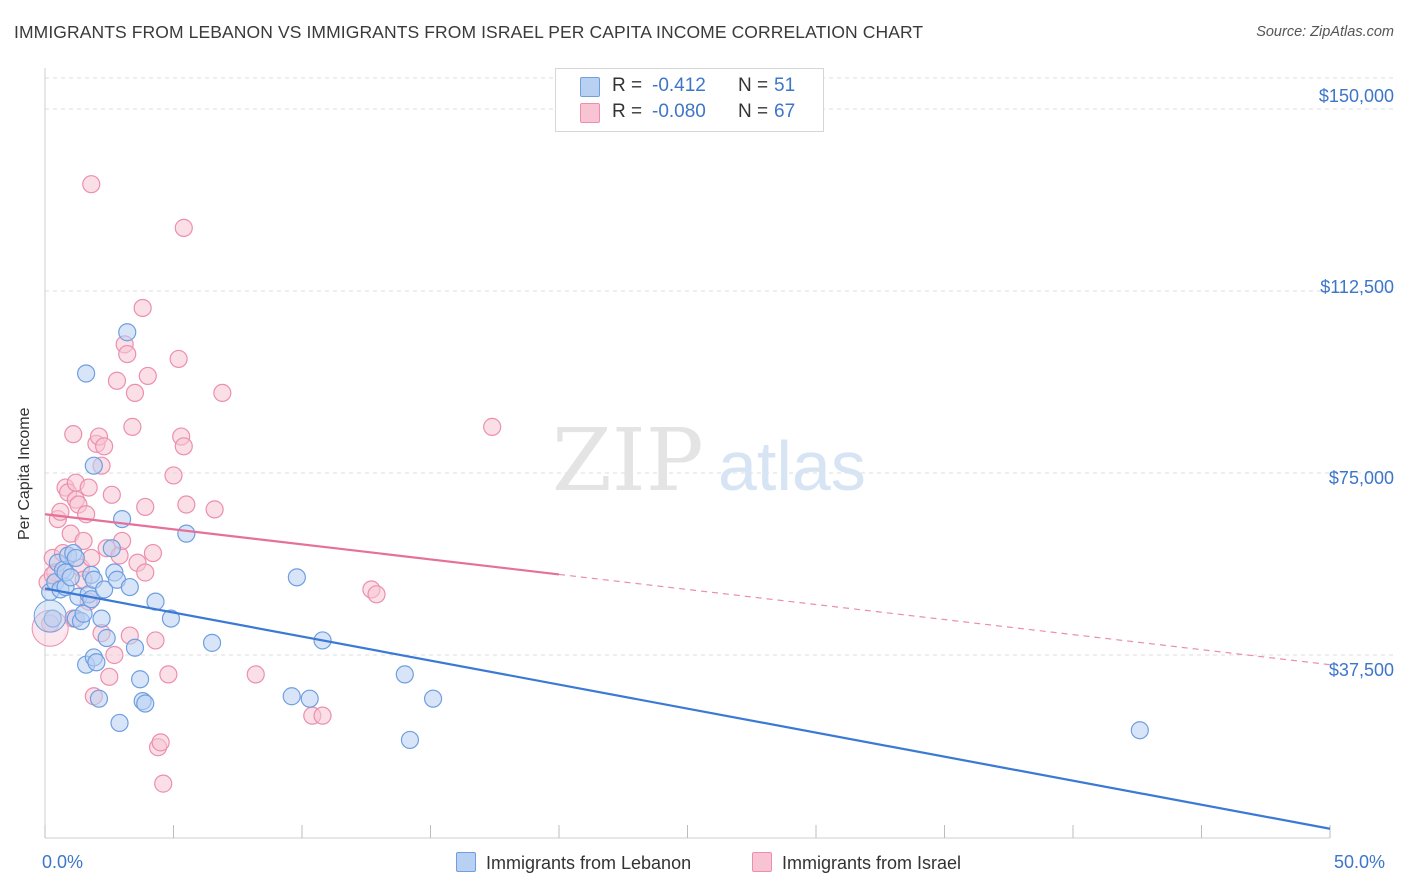 The height and width of the screenshot is (892, 1406). Describe the element at coordinates (709, 461) in the screenshot. I see `watermark: ZIP atlas` at that location.